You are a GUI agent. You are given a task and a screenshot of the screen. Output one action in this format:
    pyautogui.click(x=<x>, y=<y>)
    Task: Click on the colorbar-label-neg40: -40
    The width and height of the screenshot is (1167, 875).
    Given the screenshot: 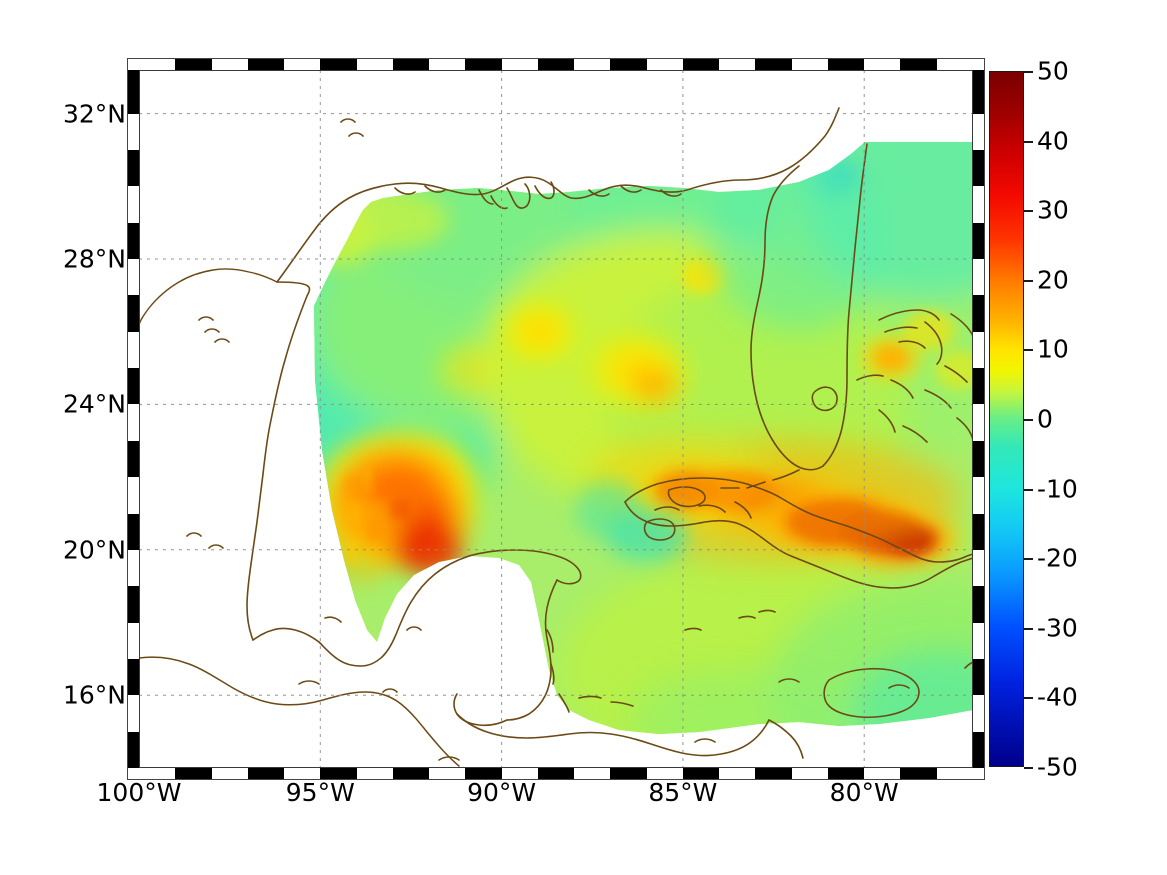 What is the action you would take?
    pyautogui.click(x=1057, y=697)
    